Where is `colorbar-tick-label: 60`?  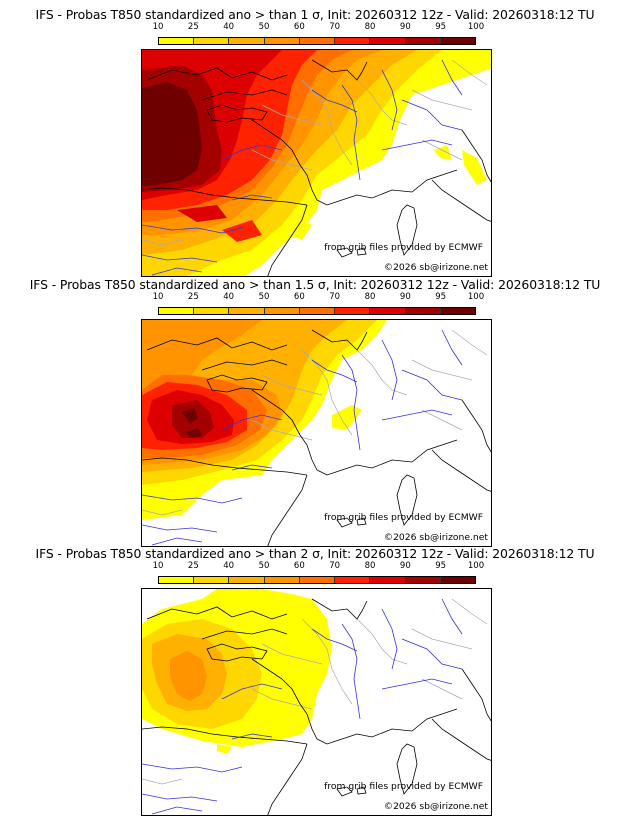 colorbar-tick-label: 60 is located at coordinates (299, 297).